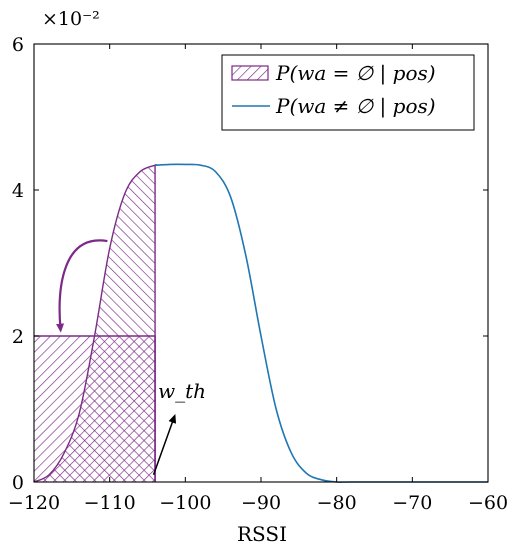 The image size is (514, 550). I want to click on x-tick-label: −110, so click(110, 503).